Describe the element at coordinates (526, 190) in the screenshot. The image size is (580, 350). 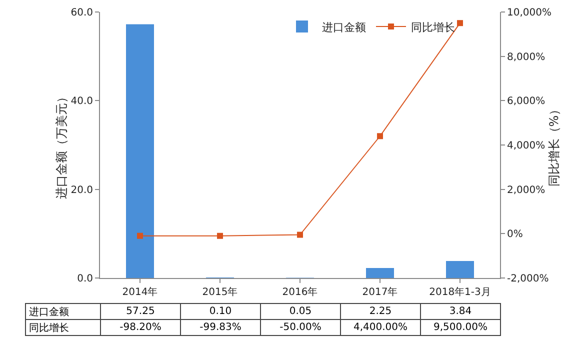
I see `y2-tick-label: 2,000%` at that location.